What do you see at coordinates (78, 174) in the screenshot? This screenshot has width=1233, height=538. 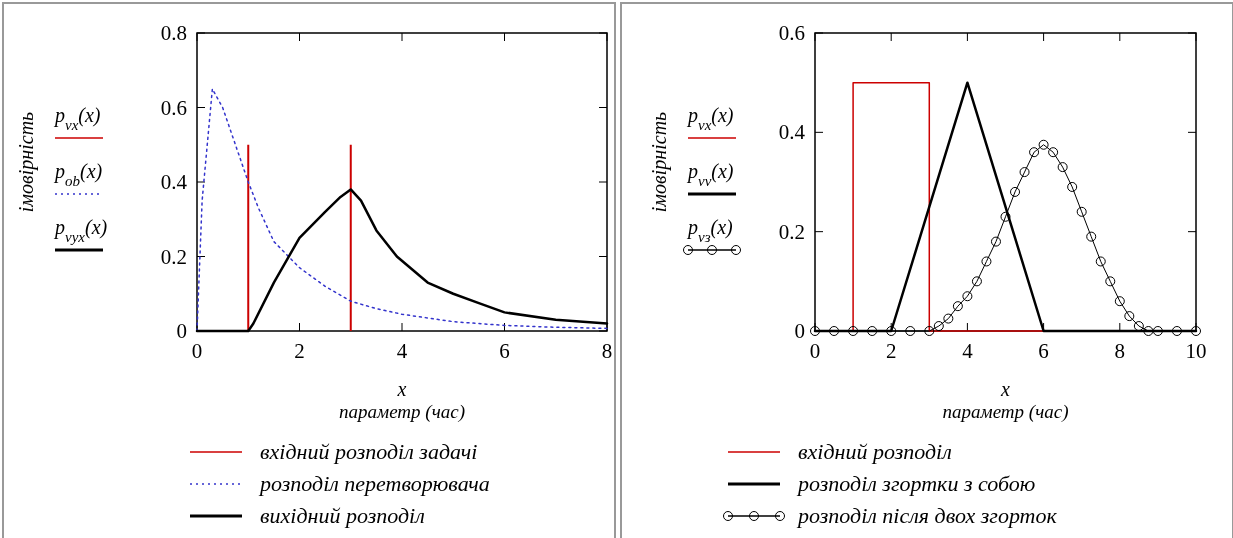 I see `text: p$_{ob}$(x)` at bounding box center [78, 174].